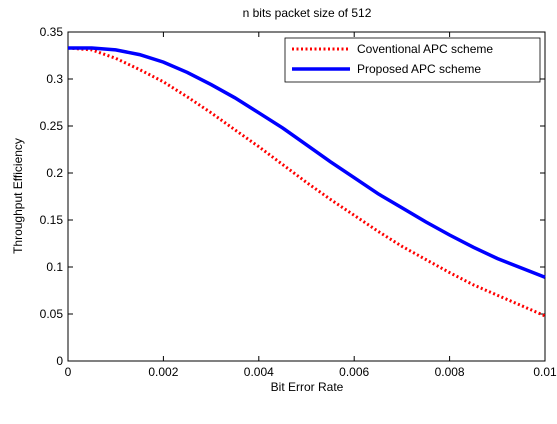  Describe the element at coordinates (52, 32) in the screenshot. I see `y-tick-label: 0.35` at that location.